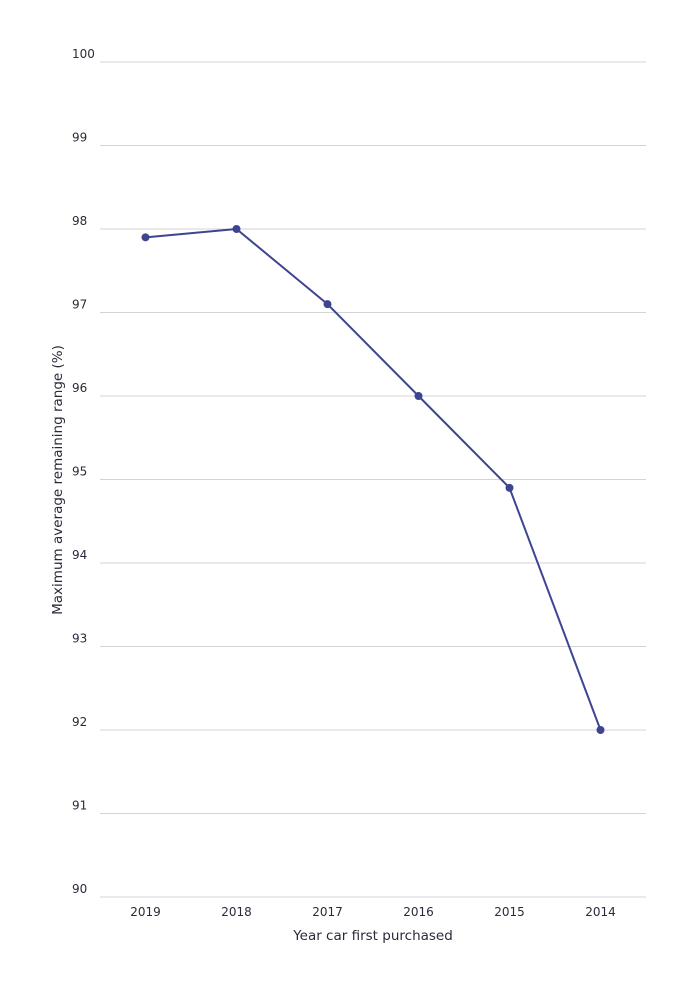  What do you see at coordinates (327, 304) in the screenshot?
I see `data-point-2017` at bounding box center [327, 304].